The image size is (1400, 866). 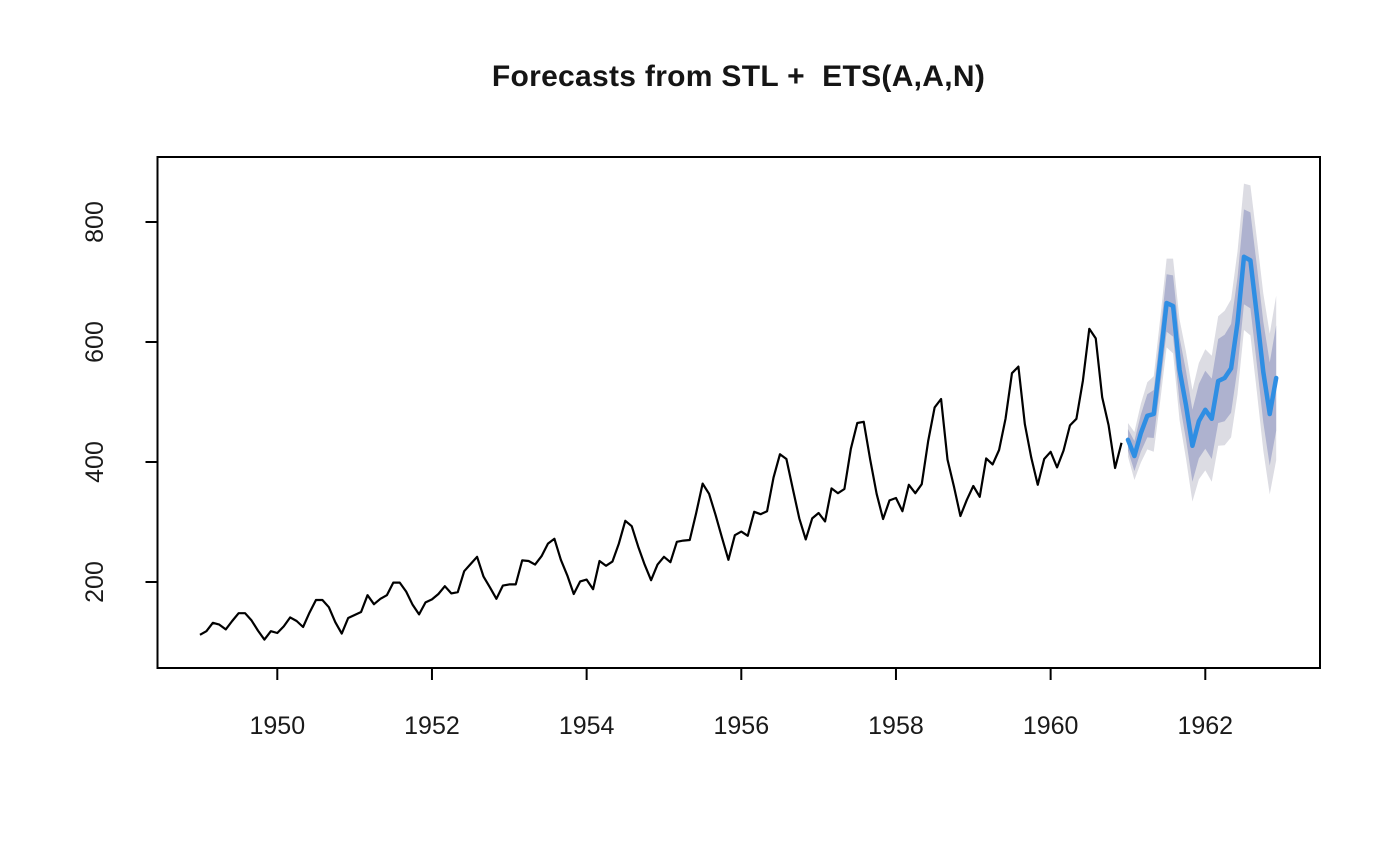 I want to click on x-tick-label: 1952, so click(x=432, y=726).